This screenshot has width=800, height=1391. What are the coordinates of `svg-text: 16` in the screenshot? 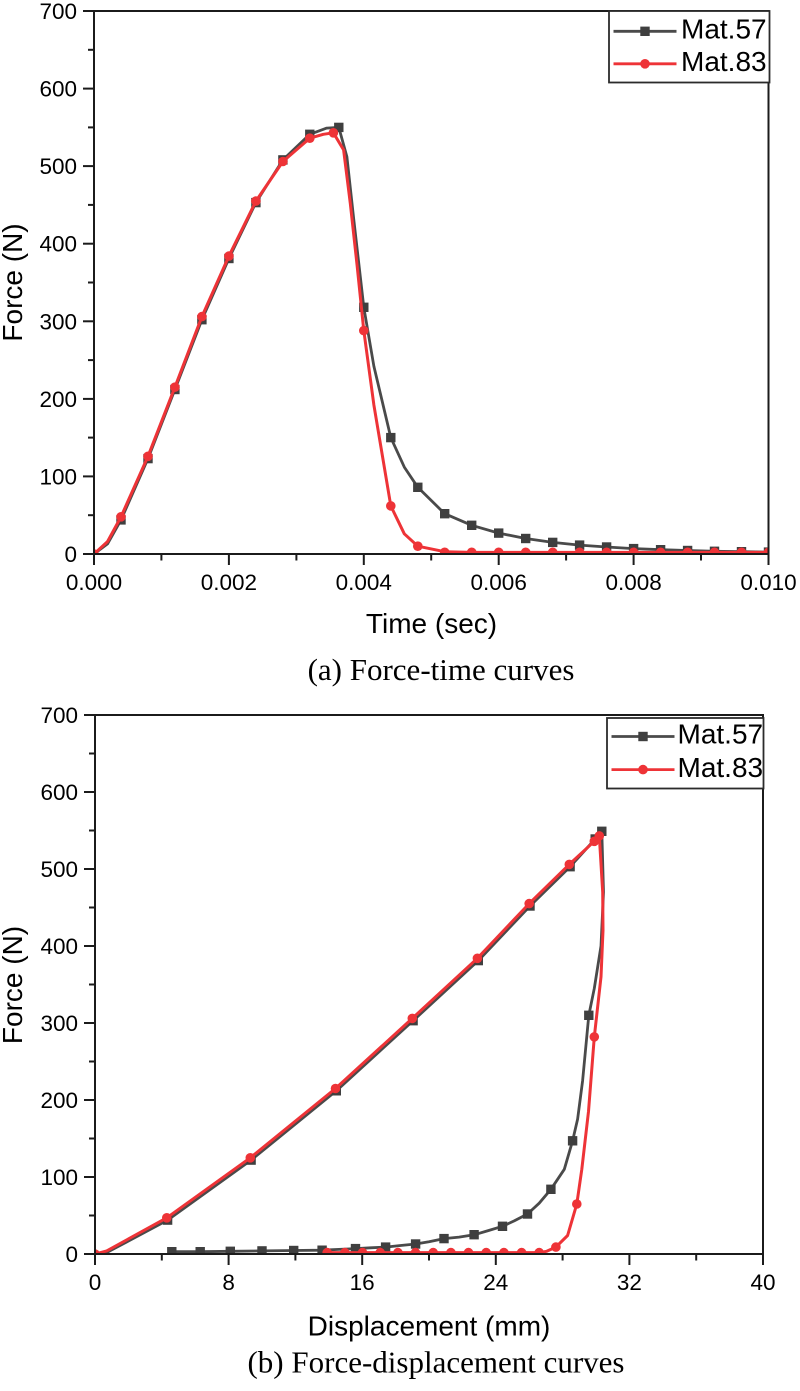 It's located at (362, 1282).